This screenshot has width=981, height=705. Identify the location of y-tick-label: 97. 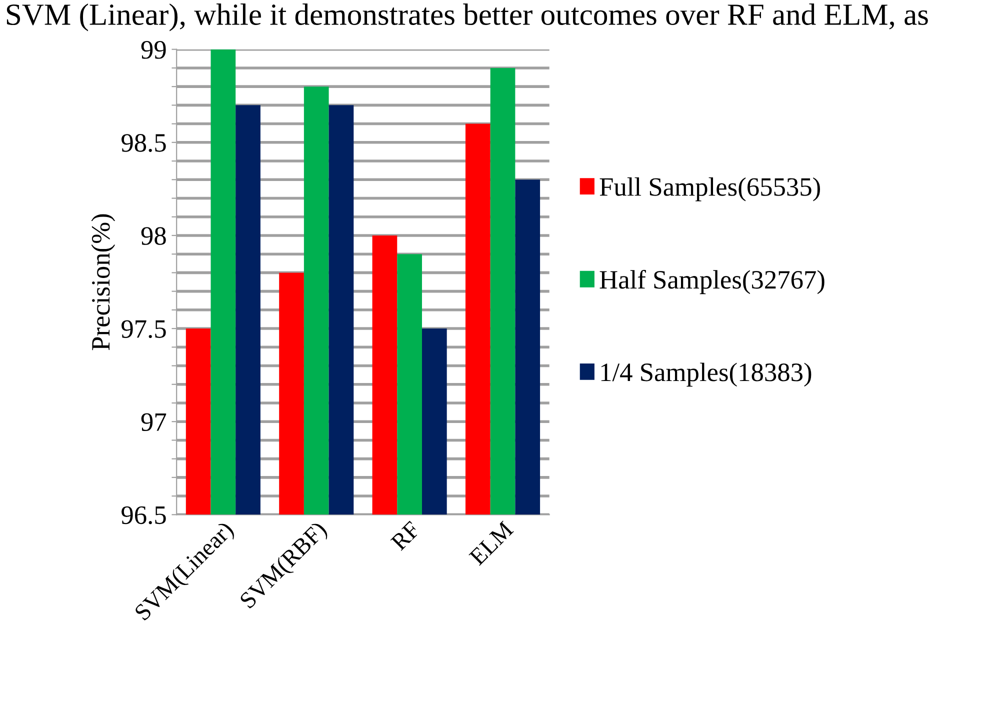
(153, 422).